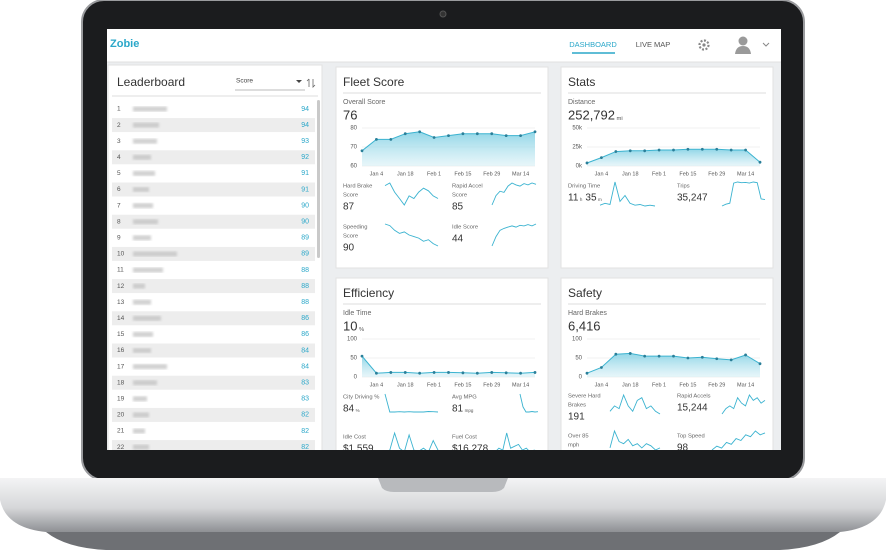 The image size is (886, 551). What do you see at coordinates (593, 44) in the screenshot?
I see `nav-tab: DASHBOARD` at bounding box center [593, 44].